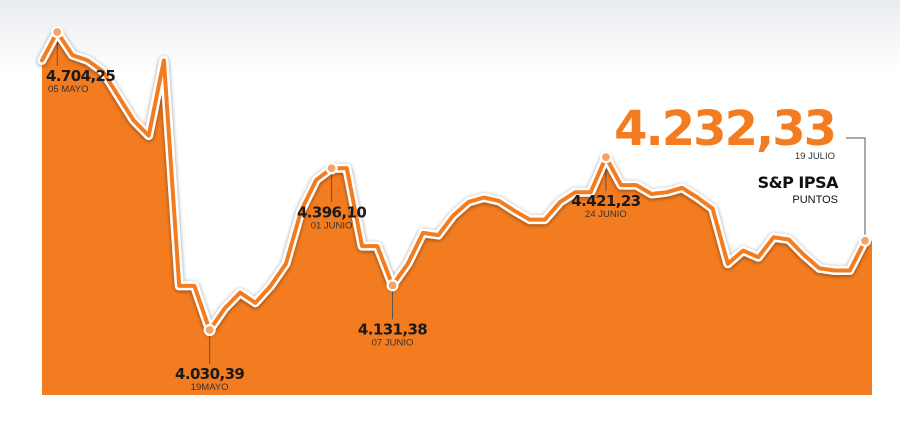 The width and height of the screenshot is (900, 424). Describe the element at coordinates (606, 214) in the screenshot. I see `annotation-date: 24 JUNIO` at that location.